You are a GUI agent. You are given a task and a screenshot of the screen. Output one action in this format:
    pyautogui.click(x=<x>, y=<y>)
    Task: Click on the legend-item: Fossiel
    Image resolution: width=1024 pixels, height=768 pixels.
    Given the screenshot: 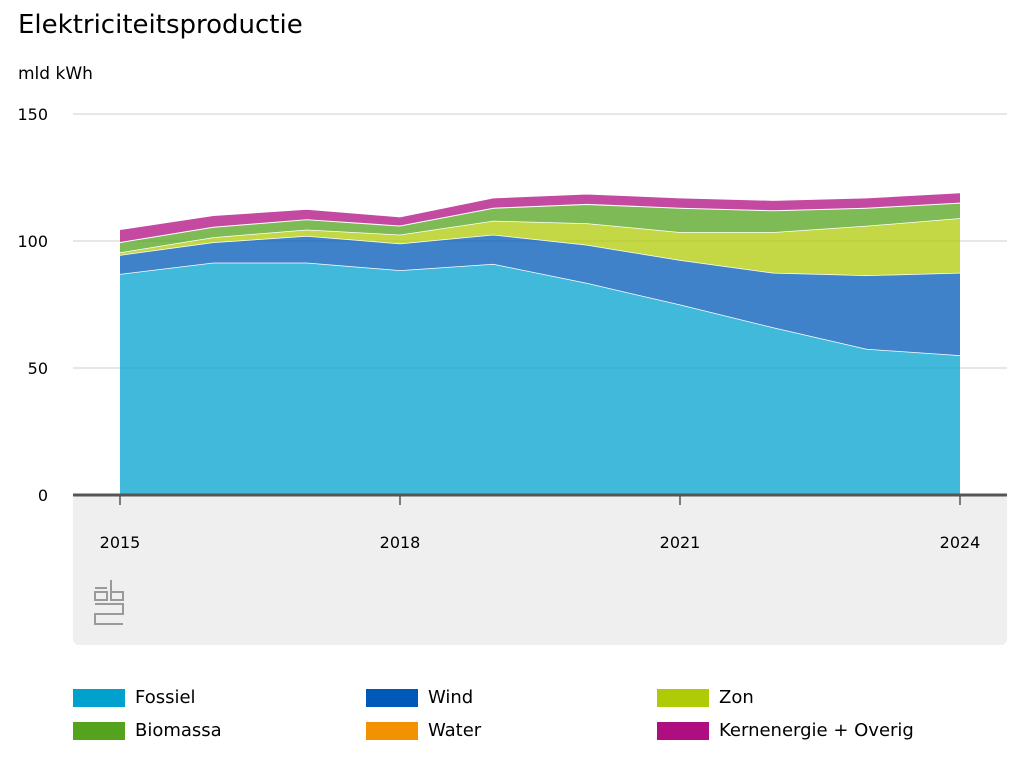 What is the action you would take?
    pyautogui.click(x=134, y=697)
    